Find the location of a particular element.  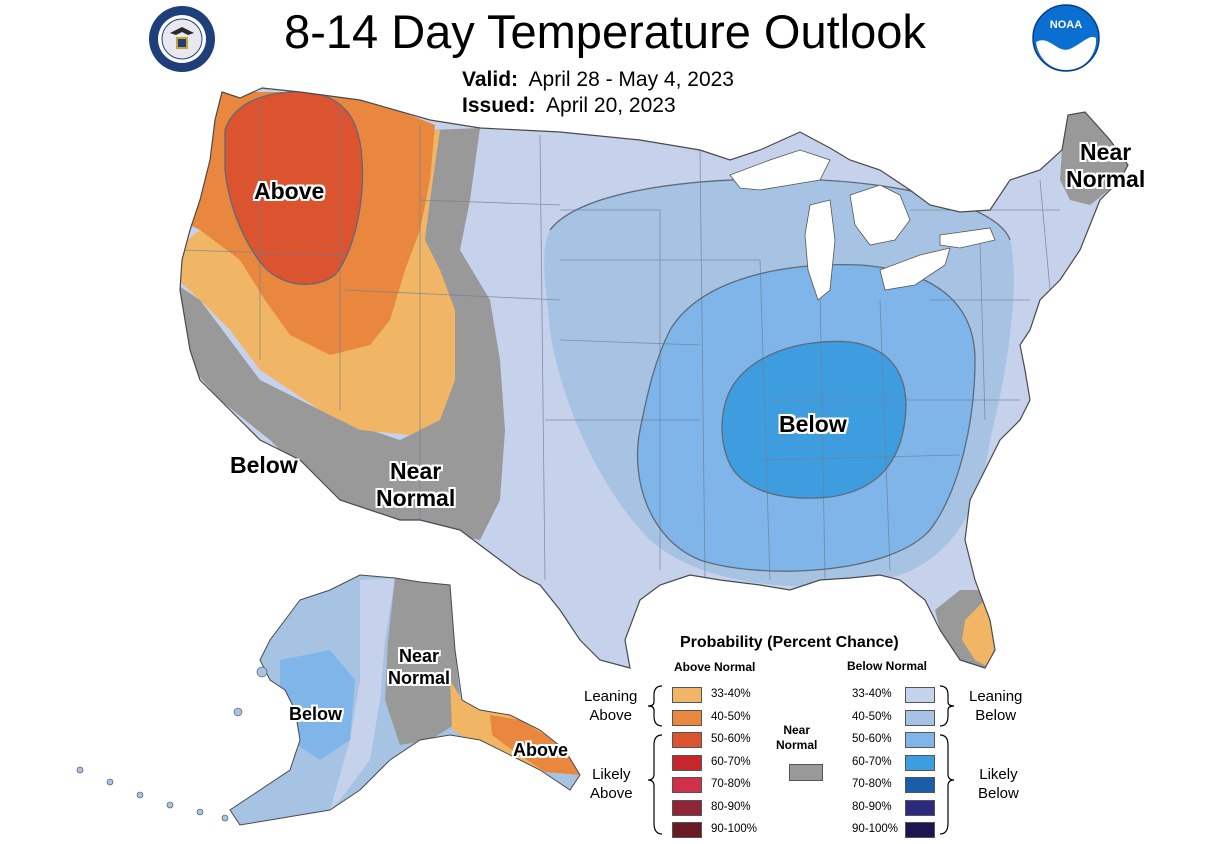

label-near-normal-northeast-line1: Near is located at coordinates (1106, 152).